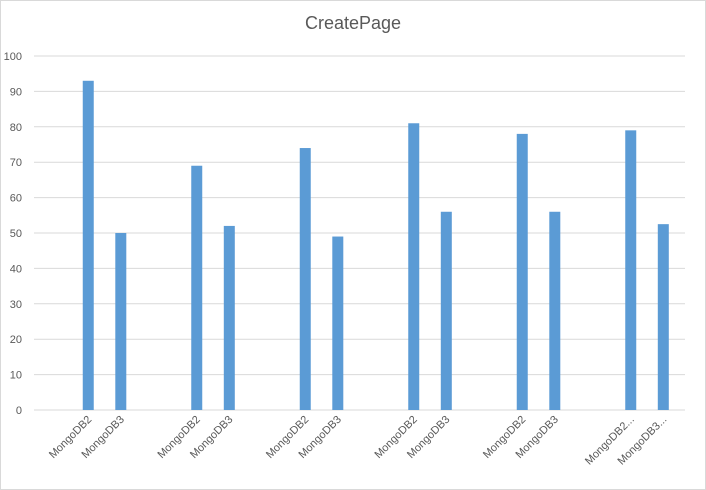  Describe the element at coordinates (16, 305) in the screenshot. I see `y-tick-label: 30` at that location.